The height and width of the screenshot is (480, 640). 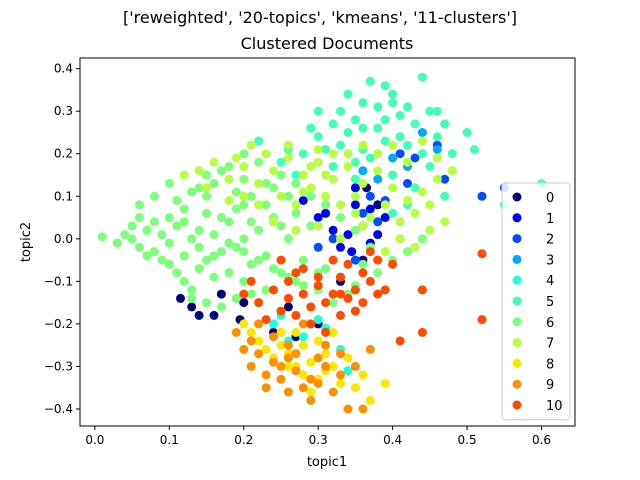 I want to click on x-tick-label: 0.6, so click(x=541, y=440).